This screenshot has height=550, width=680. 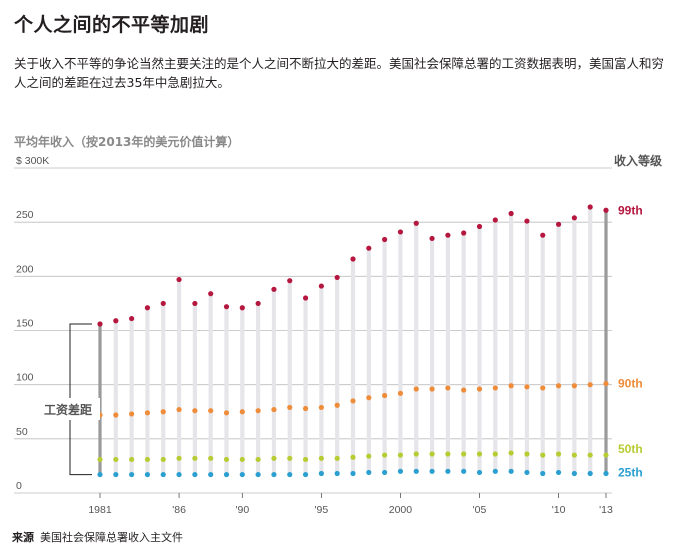 I want to click on series-label-99th: 99th, so click(x=630, y=210).